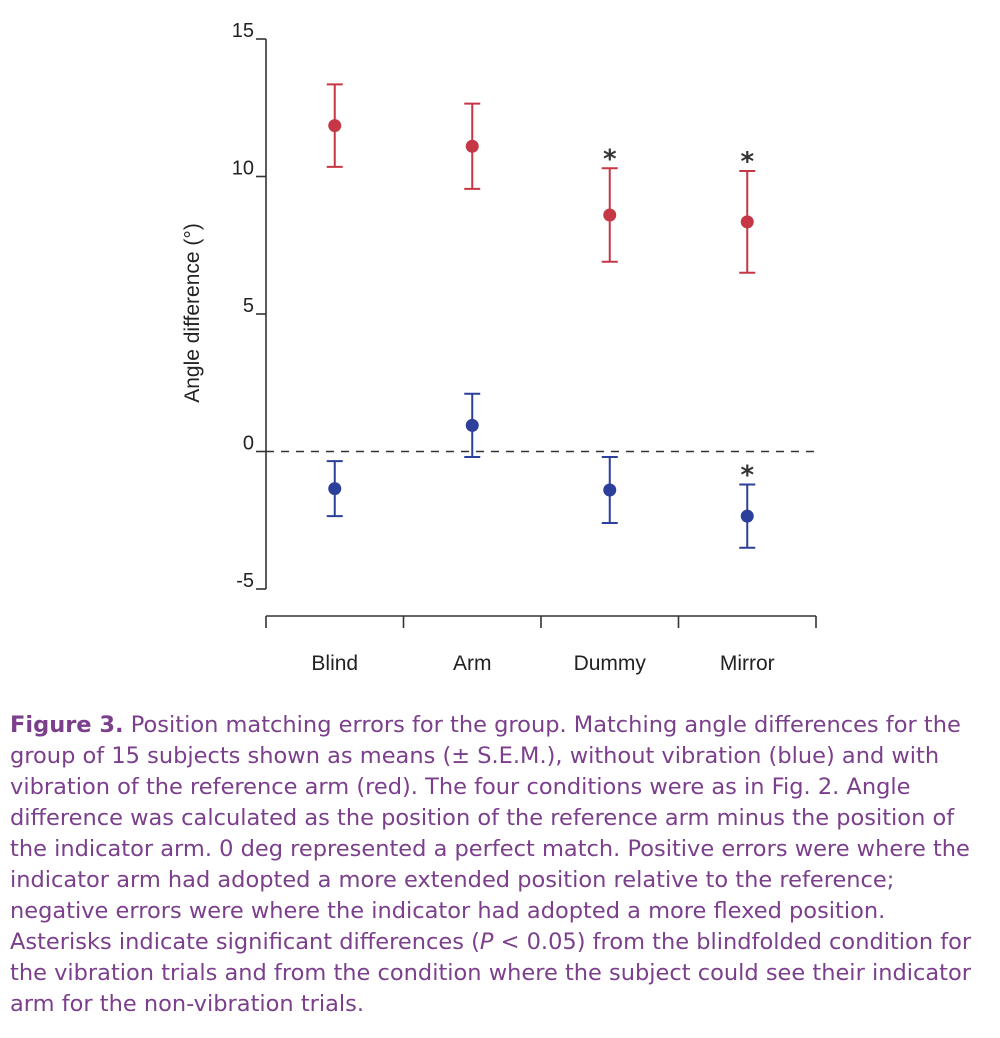 This screenshot has width=1000, height=1038. Describe the element at coordinates (486, 942) in the screenshot. I see `caption-p-symbol: P` at that location.